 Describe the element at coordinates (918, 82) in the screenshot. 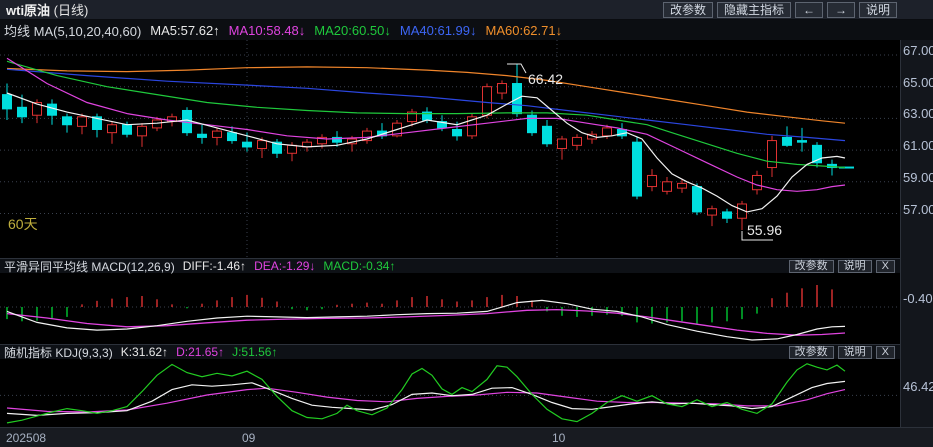

I see `y-axis-tick: 65.00` at that location.